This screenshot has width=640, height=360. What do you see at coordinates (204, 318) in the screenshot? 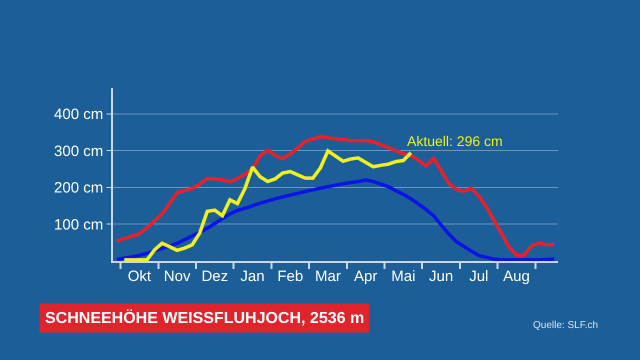
I see `text: SCHNEEHÖHE WEISSFLUHJOCH, 2536 m` at bounding box center [204, 318].